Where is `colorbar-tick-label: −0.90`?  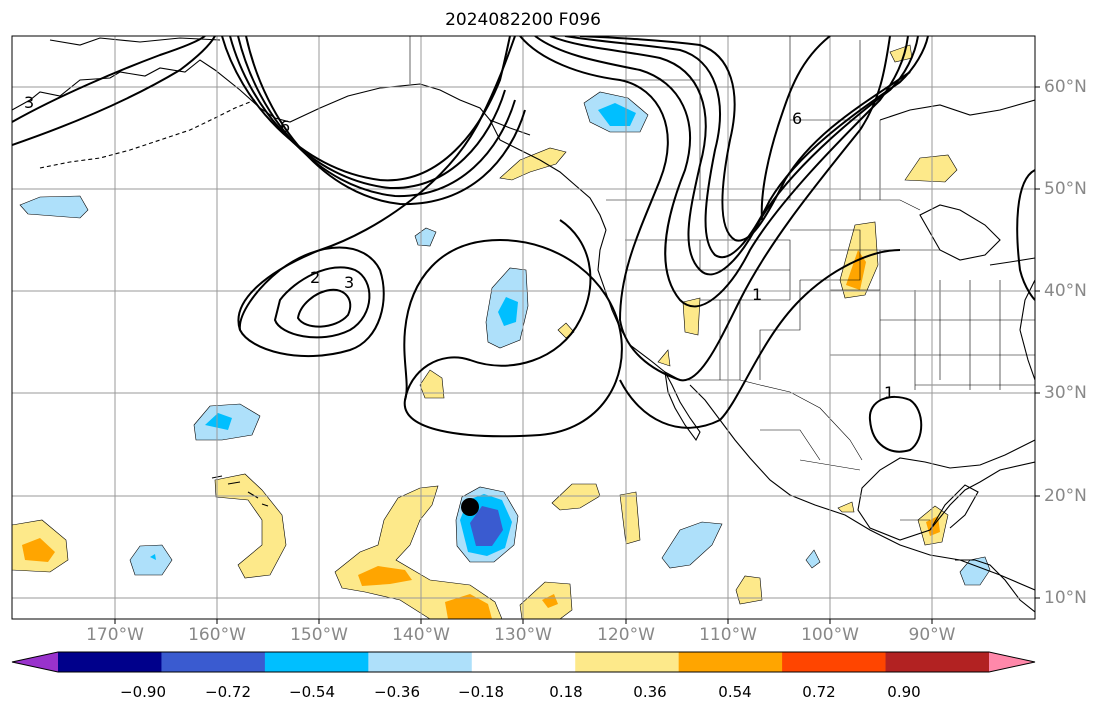 colorbar-tick-label: −0.90 is located at coordinates (143, 692).